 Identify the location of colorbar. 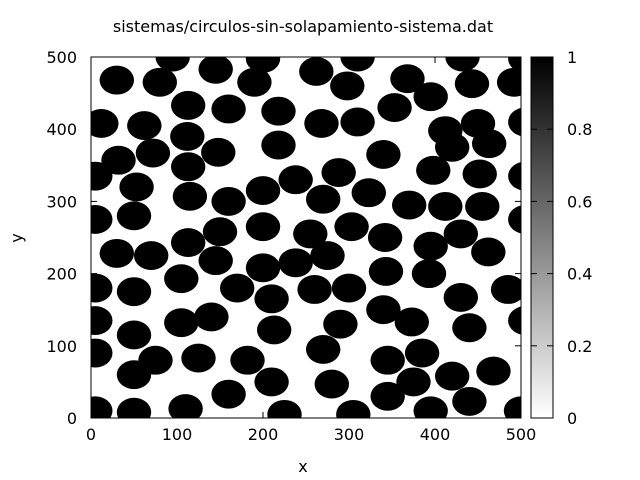
(542, 237).